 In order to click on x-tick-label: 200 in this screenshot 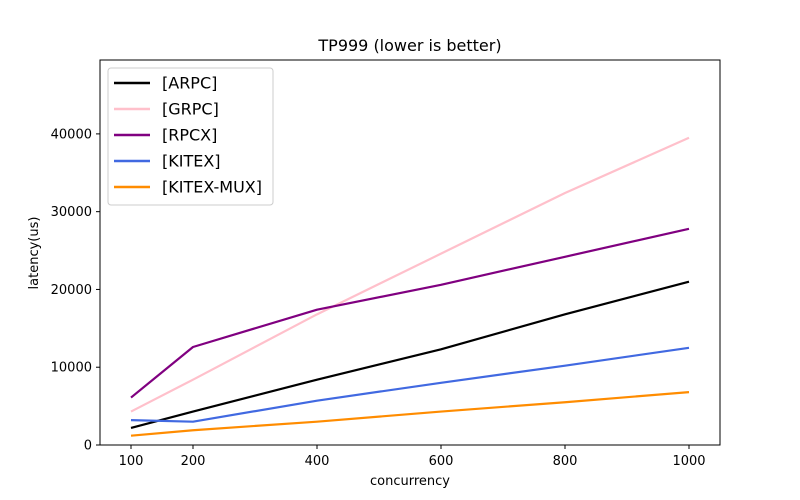, I will do `click(193, 461)`.